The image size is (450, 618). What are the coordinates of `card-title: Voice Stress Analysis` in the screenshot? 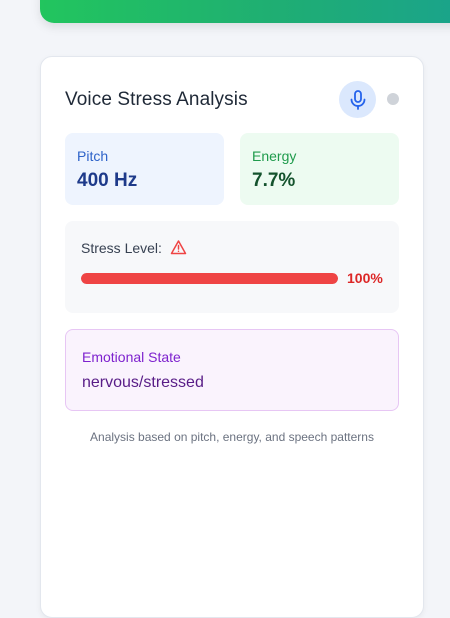 It's located at (156, 99).